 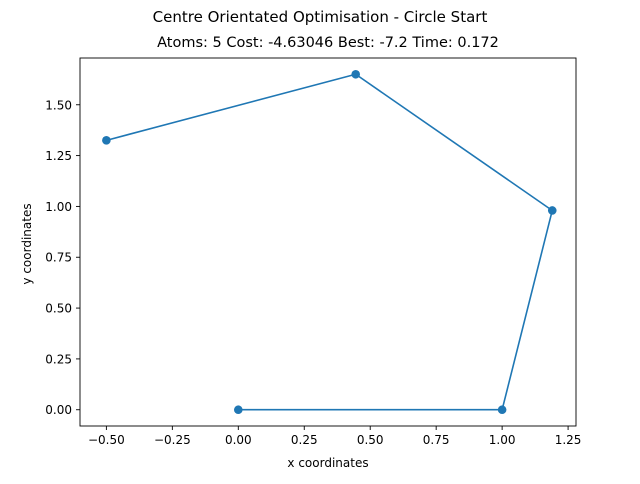 I want to click on x-axis-label: x coordinates, so click(x=327, y=463).